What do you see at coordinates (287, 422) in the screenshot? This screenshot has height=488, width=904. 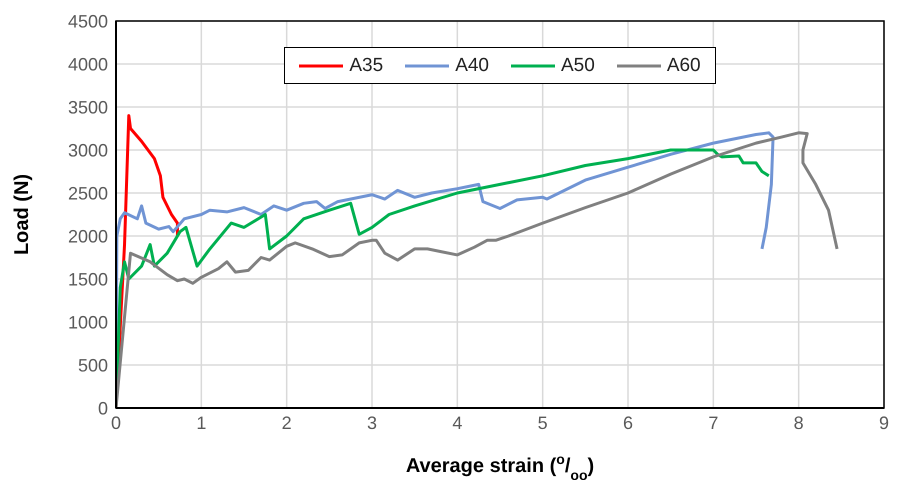 I see `x-tick-label: 2` at bounding box center [287, 422].